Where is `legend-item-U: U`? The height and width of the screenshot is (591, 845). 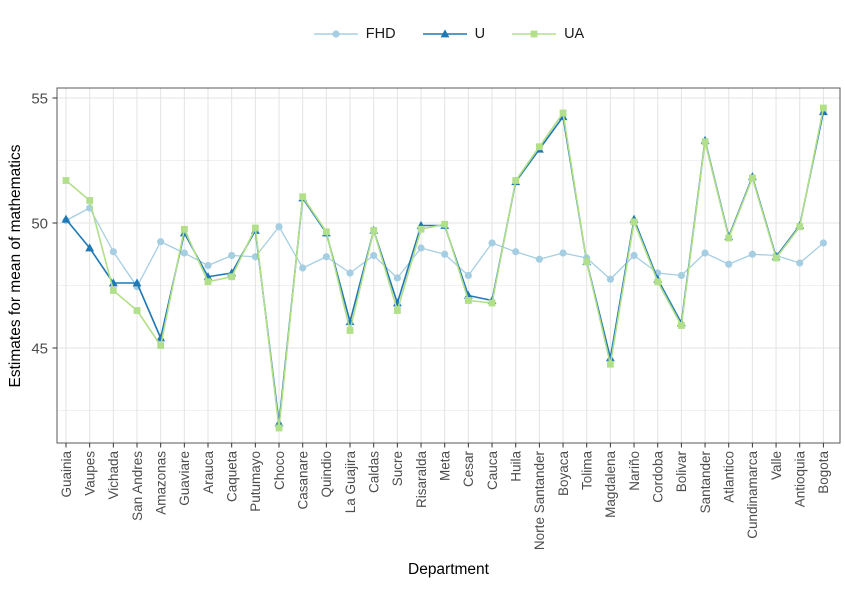
legend-item-U: U is located at coordinates (453, 34).